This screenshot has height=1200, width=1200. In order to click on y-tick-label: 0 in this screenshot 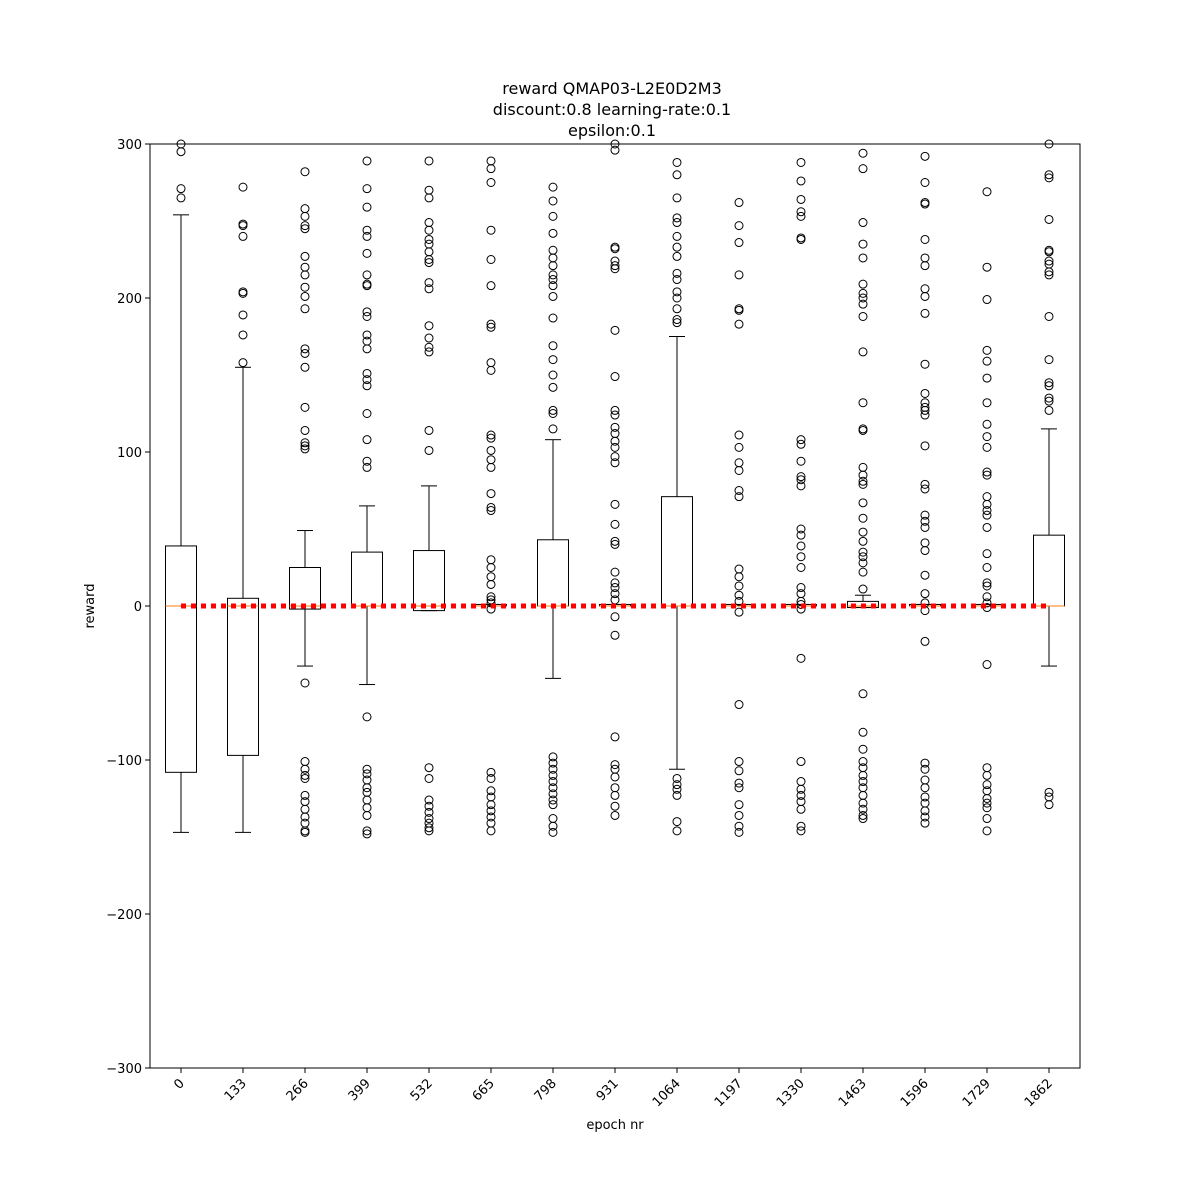, I will do `click(138, 607)`.